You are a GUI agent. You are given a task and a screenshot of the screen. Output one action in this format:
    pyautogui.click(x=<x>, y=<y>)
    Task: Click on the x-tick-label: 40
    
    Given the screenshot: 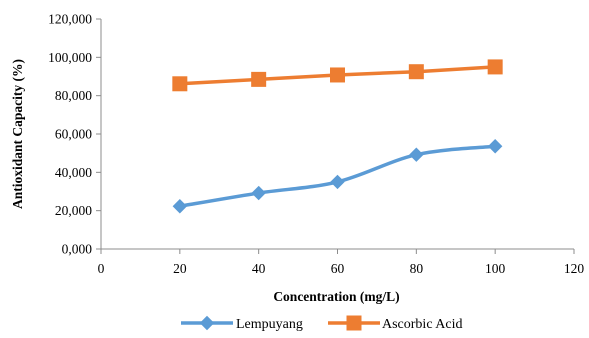 What is the action you would take?
    pyautogui.click(x=259, y=268)
    